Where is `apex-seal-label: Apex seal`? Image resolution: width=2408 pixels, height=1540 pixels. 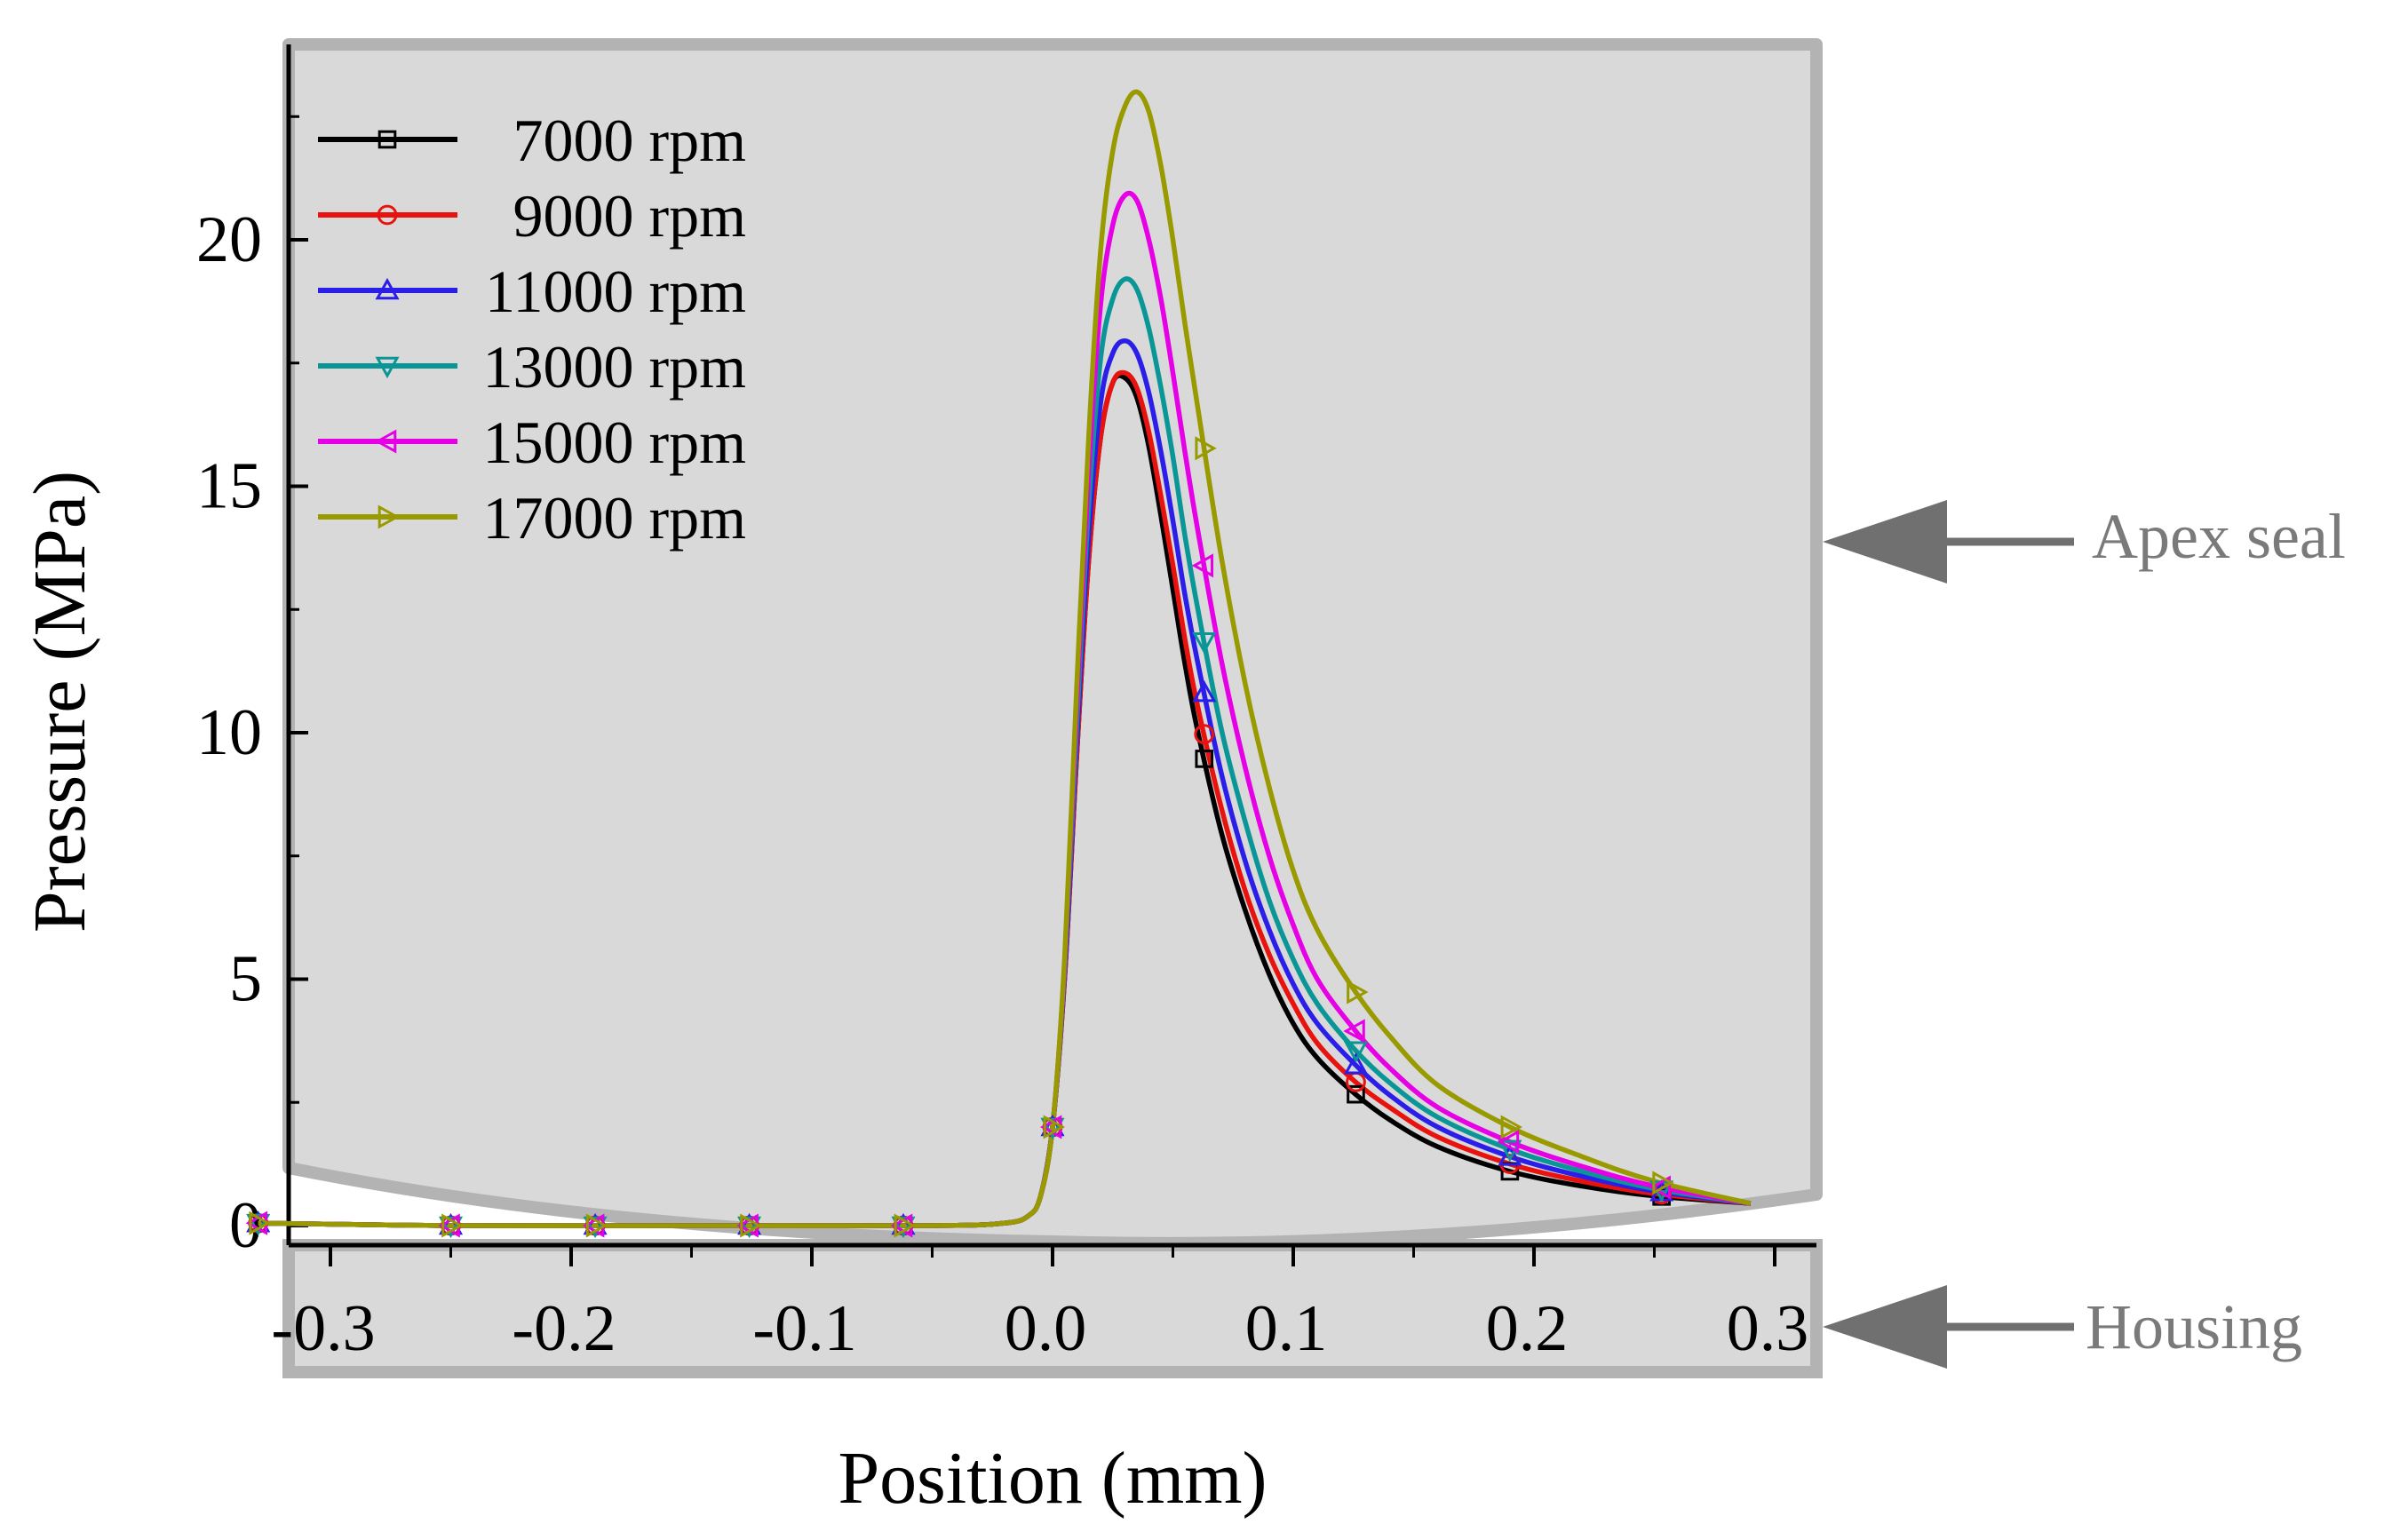 apex-seal-label: Apex seal is located at coordinates (2219, 537).